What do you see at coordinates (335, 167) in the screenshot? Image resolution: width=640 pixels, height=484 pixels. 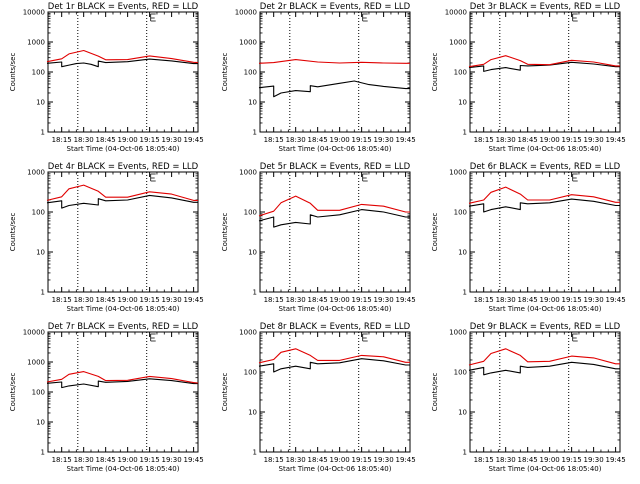 I see `panel-title: Det 5r BLACK = Events, RED = LLD` at bounding box center [335, 167].